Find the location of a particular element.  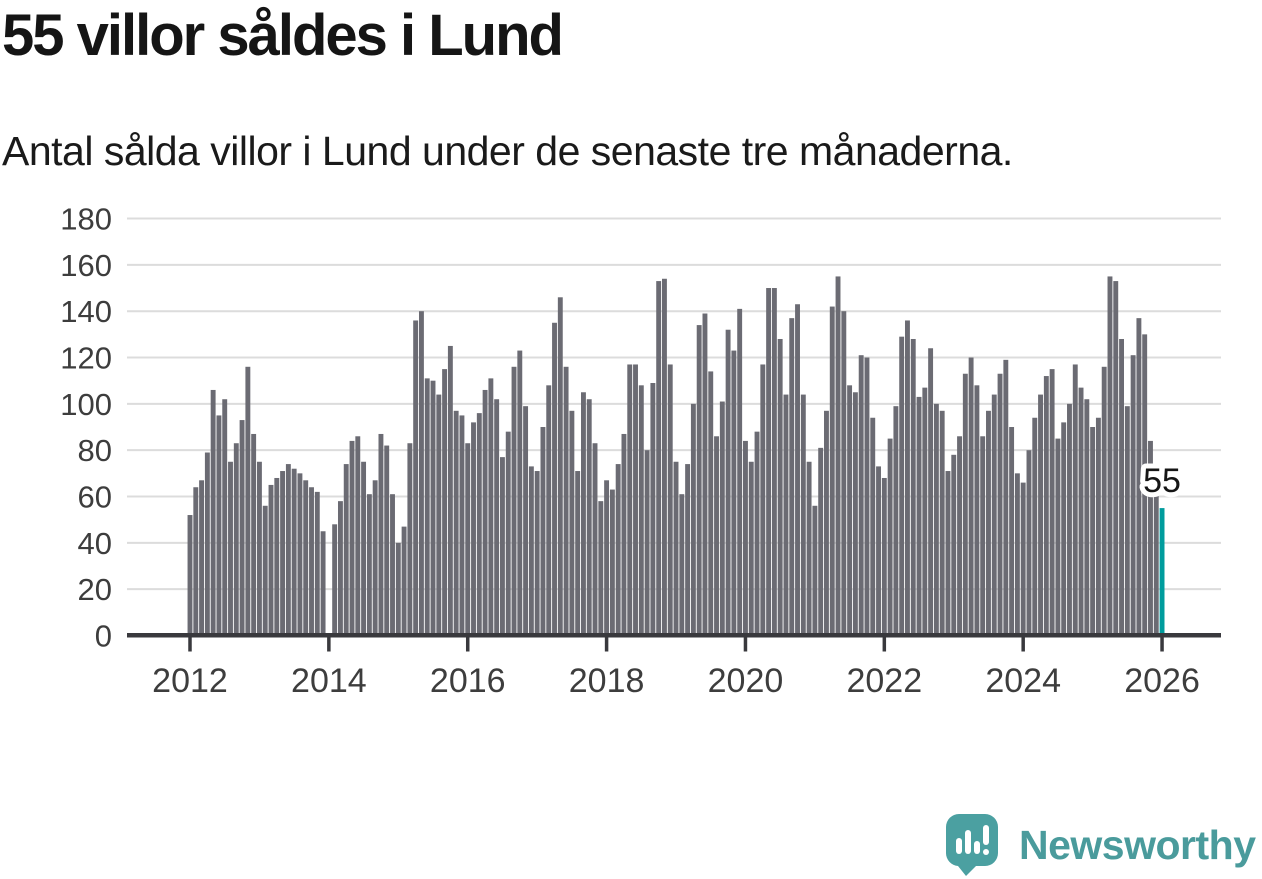

x-axis-line is located at coordinates (674, 635).